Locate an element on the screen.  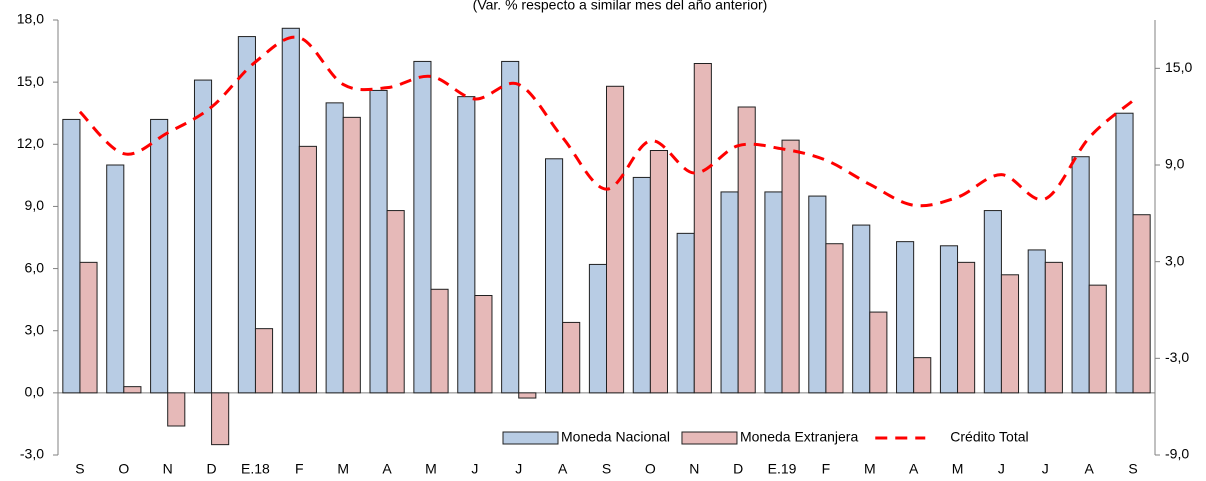
legend-label: Moneda Extranjera is located at coordinates (799, 437).